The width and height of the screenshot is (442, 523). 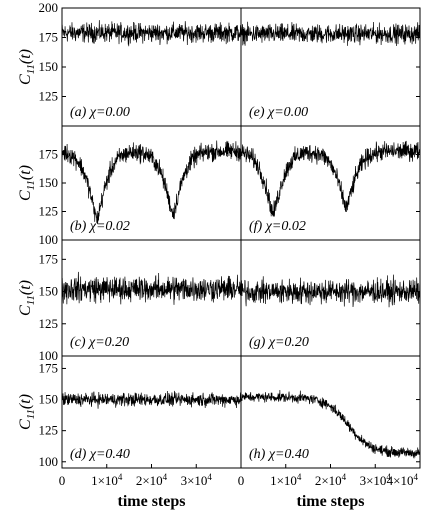 What do you see at coordinates (49, 182) in the screenshot?
I see `y-tick-label-b-1: 150` at bounding box center [49, 182].